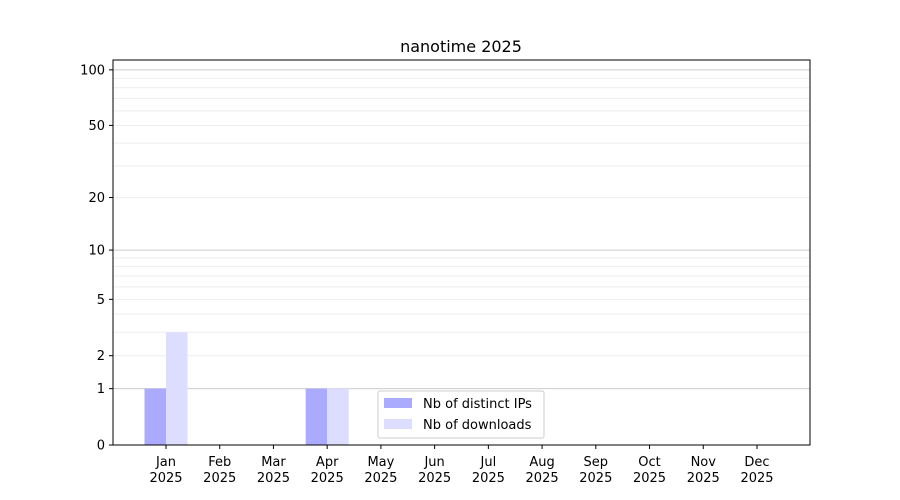 The width and height of the screenshot is (900, 500). What do you see at coordinates (542, 470) in the screenshot?
I see `x-tick-label: Aug 2025` at bounding box center [542, 470].